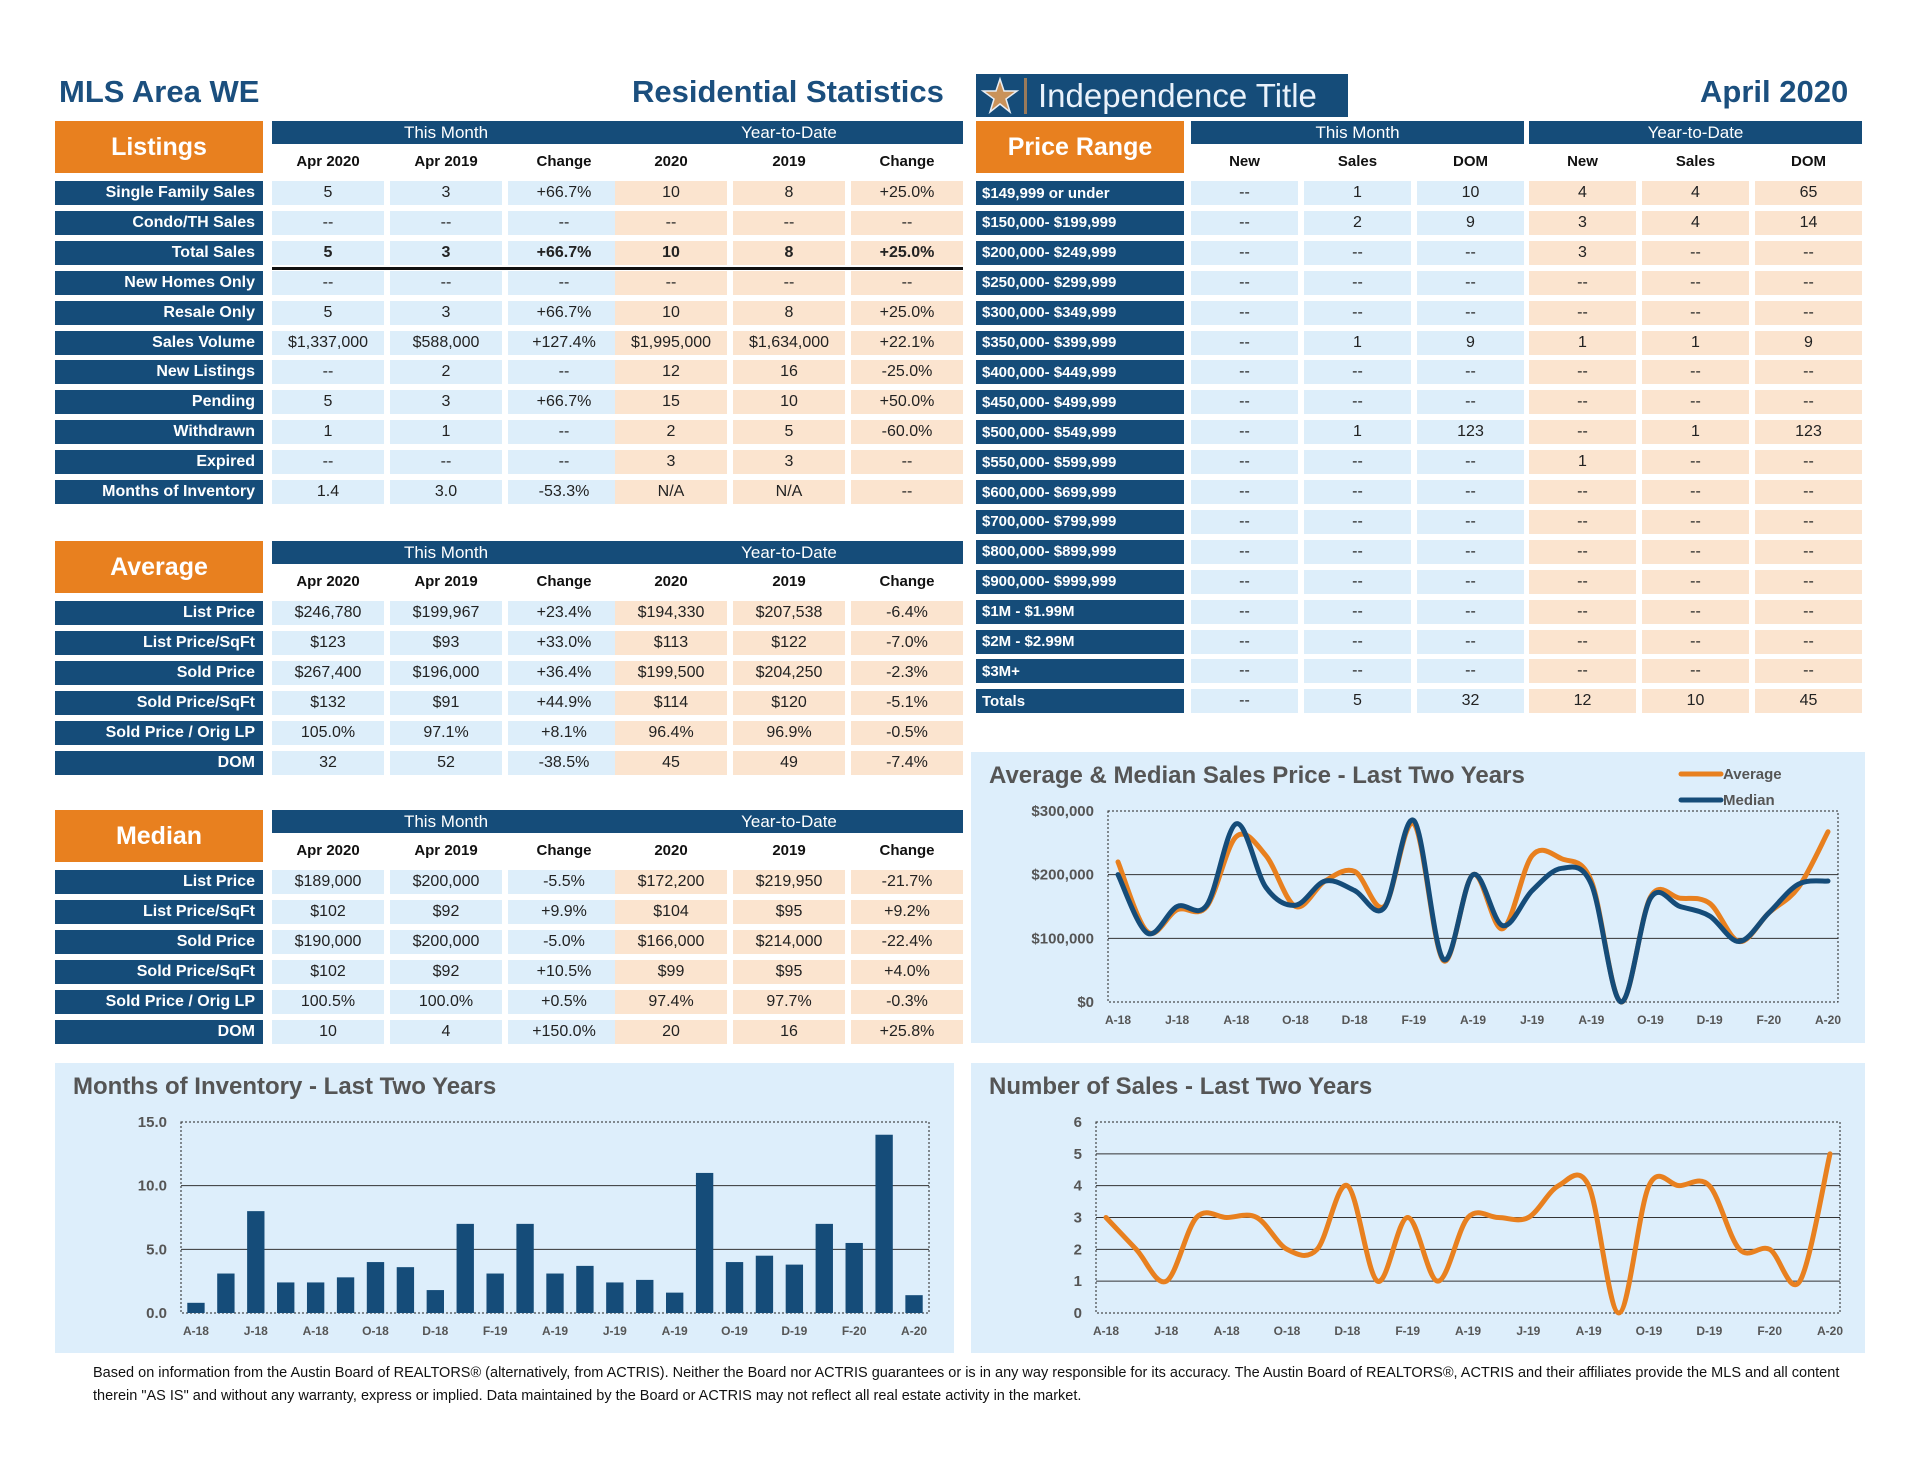  Describe the element at coordinates (328, 642) in the screenshot. I see `table-cell: $123` at that location.